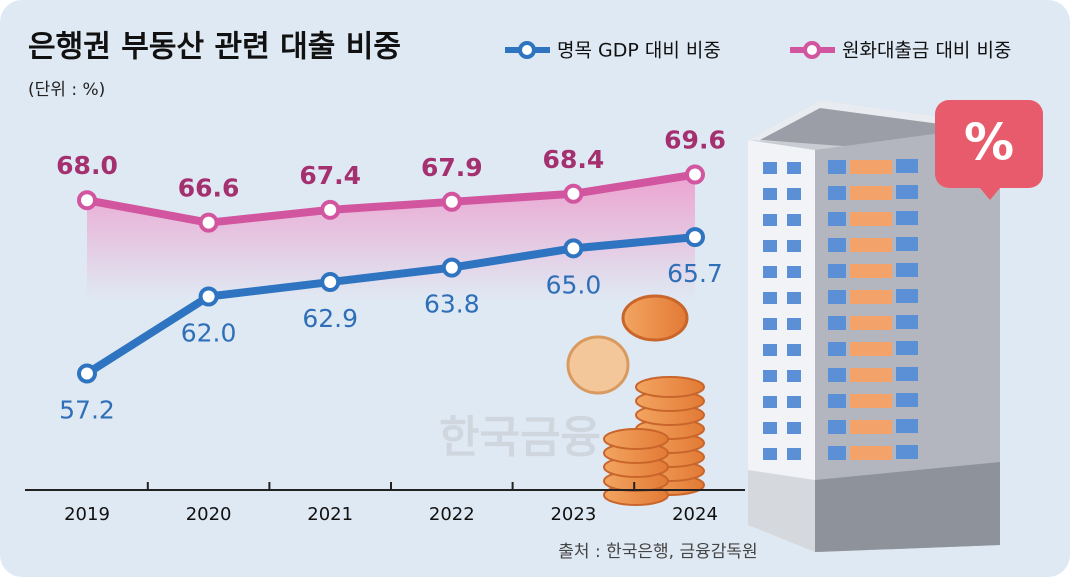  I want to click on data-label: 68.4, so click(574, 159).